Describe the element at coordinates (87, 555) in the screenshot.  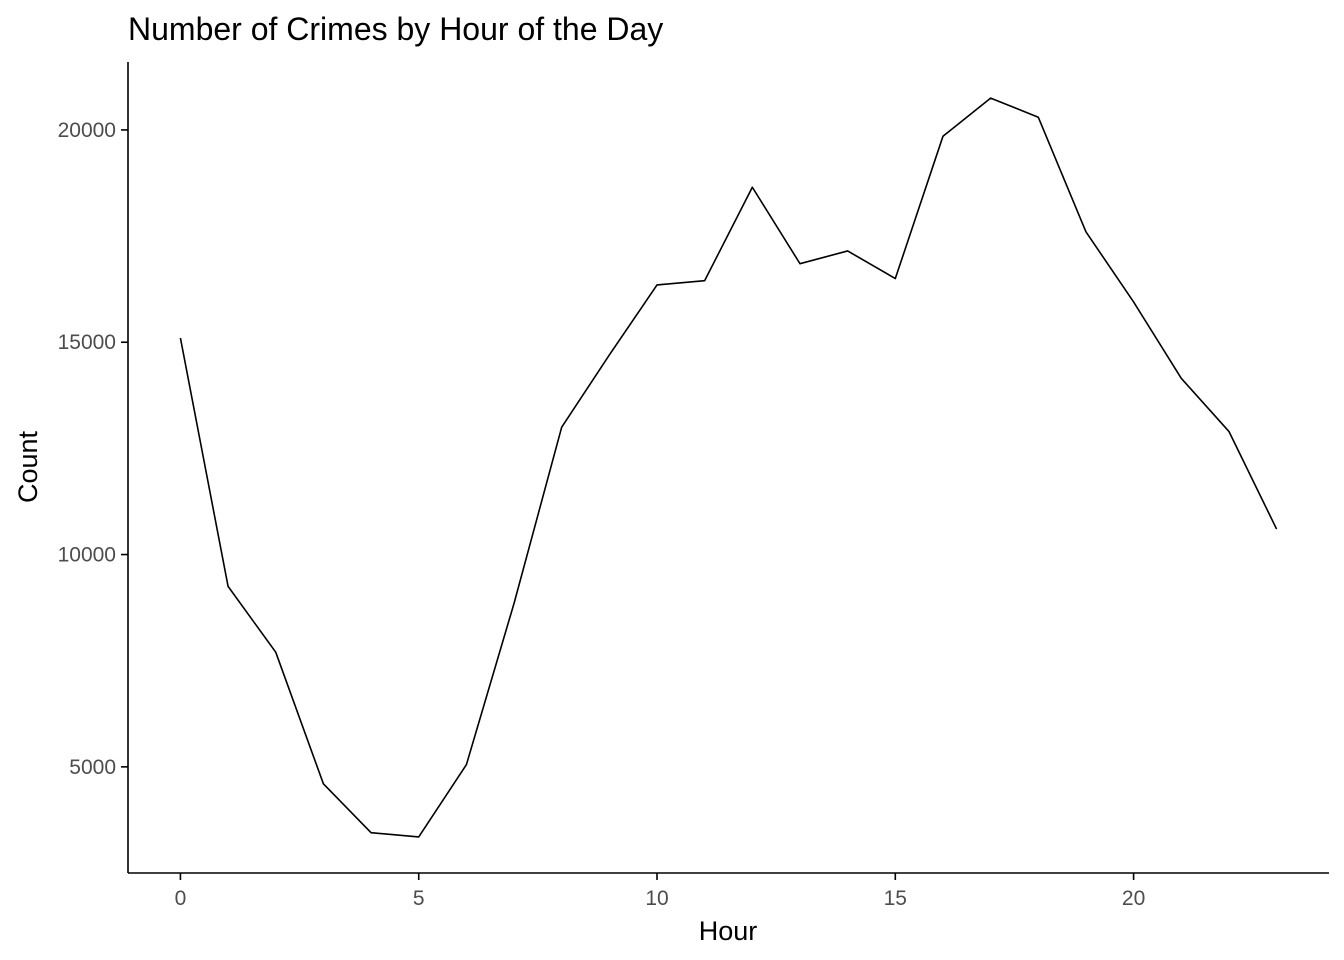
I see `y-tick-label: 10000` at that location.